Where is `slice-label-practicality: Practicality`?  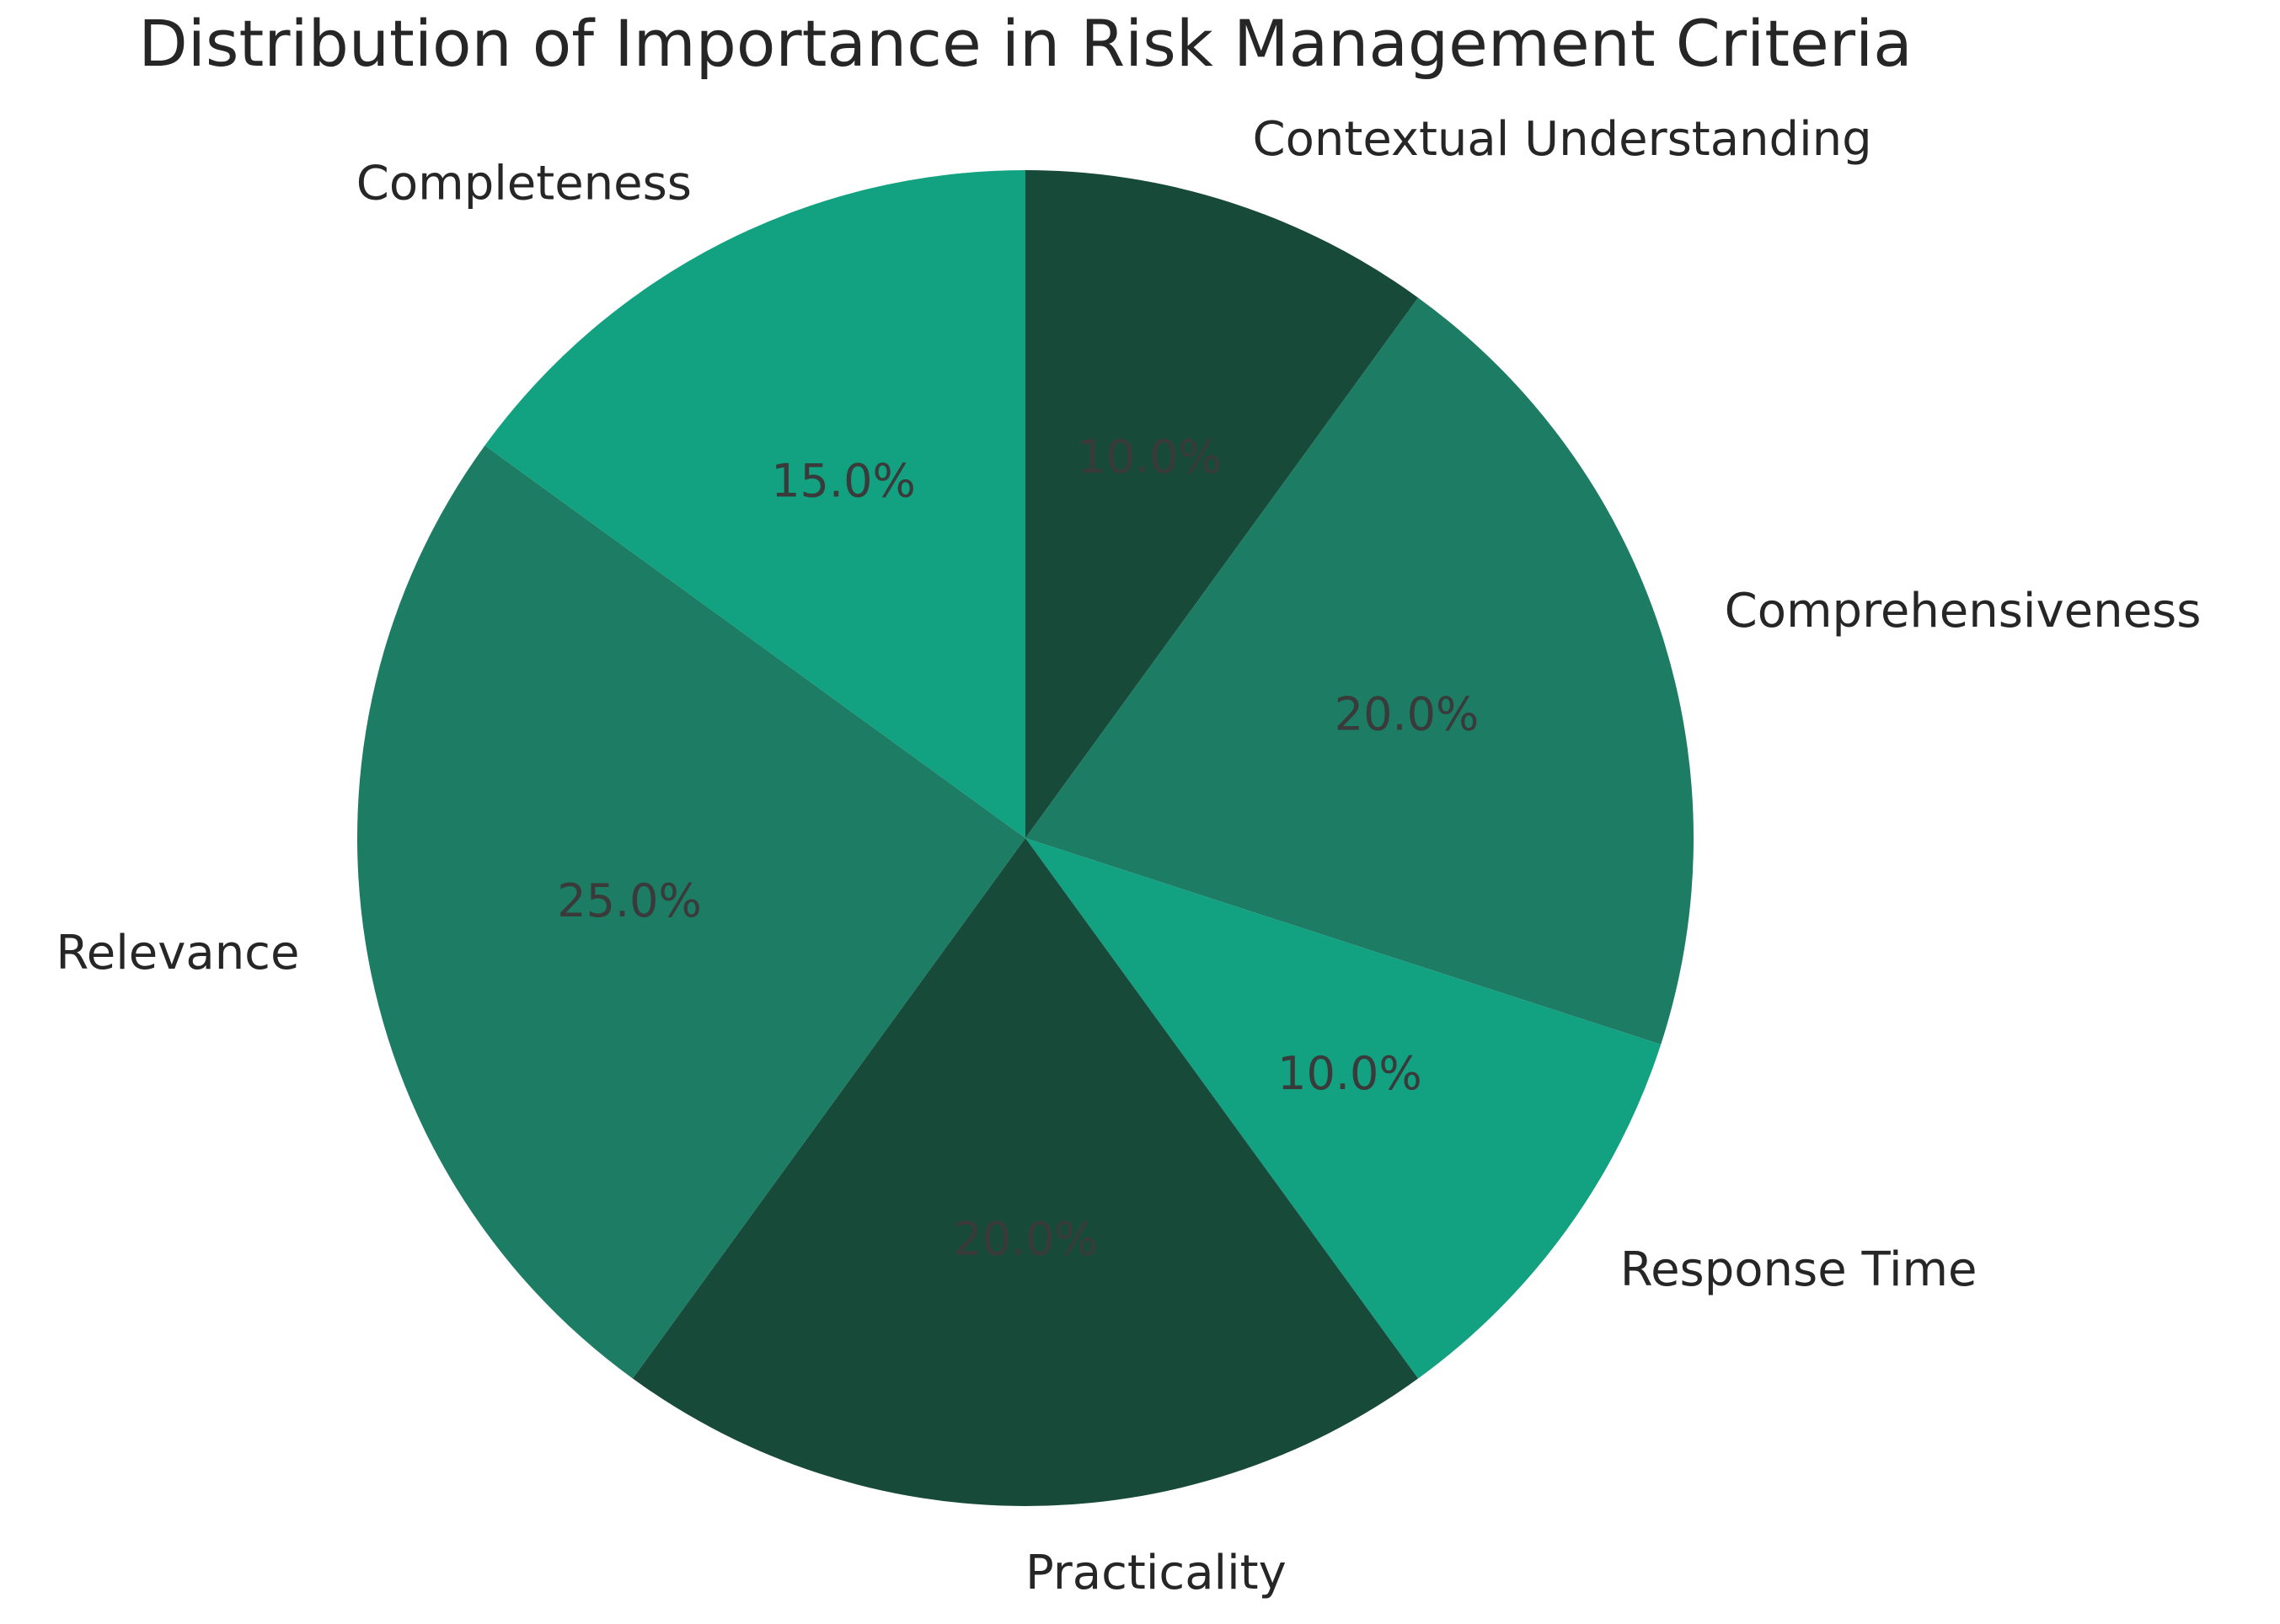 slice-label-practicality: Practicality is located at coordinates (1156, 1573).